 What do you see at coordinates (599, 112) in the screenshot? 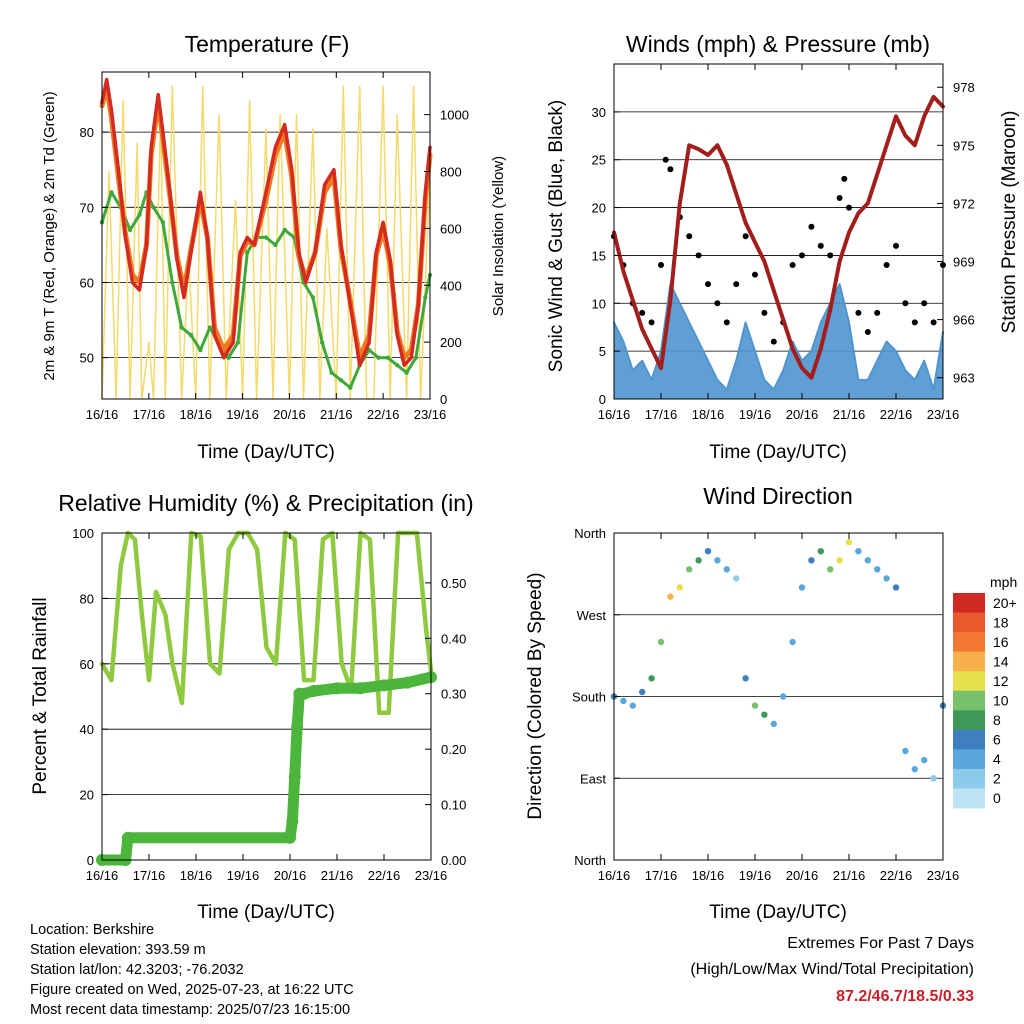
I see `wind-y-tick-label: 30` at bounding box center [599, 112].